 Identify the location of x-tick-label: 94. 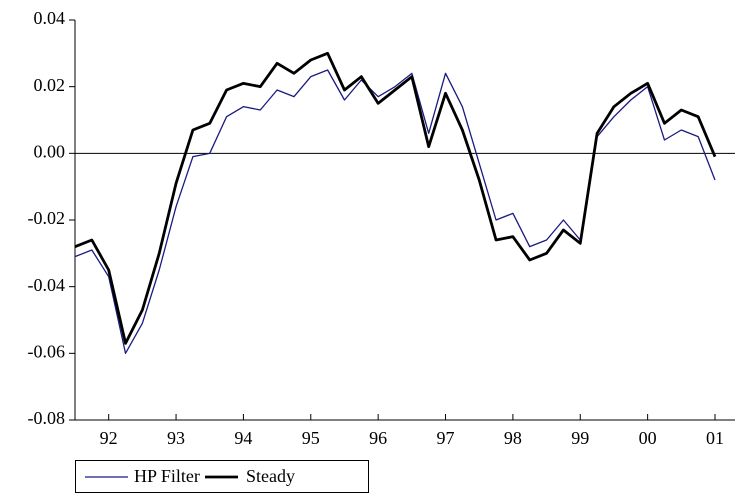
(243, 438).